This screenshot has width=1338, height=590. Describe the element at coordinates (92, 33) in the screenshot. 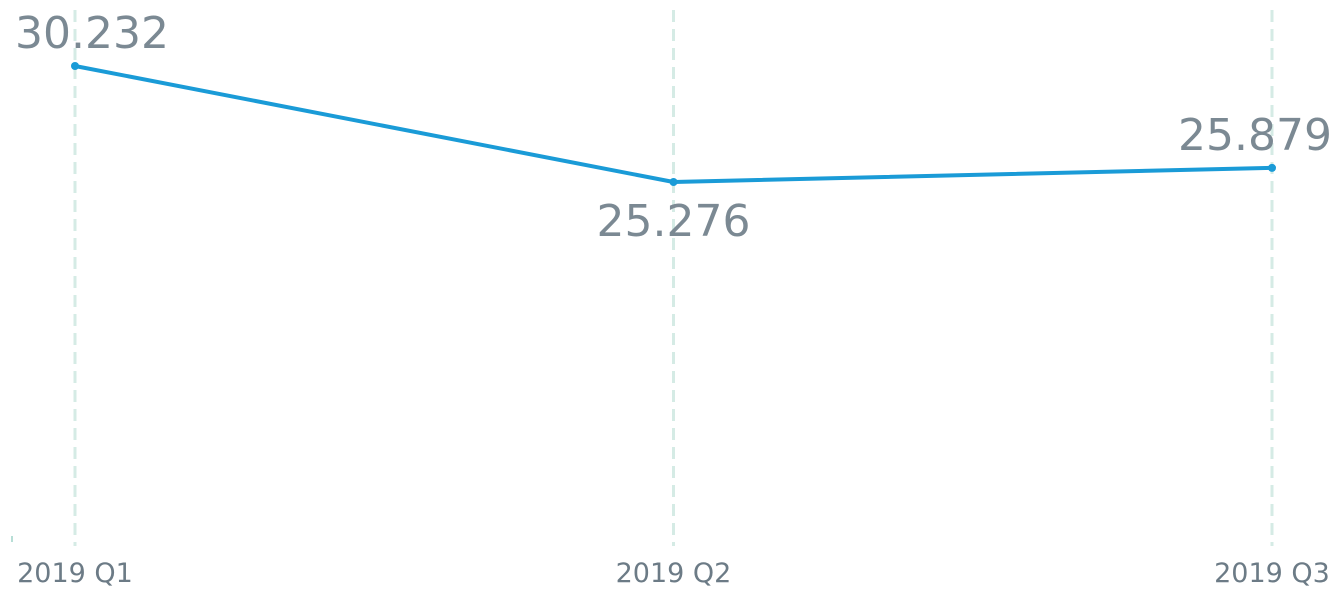

I see `data-label: 30.232` at that location.